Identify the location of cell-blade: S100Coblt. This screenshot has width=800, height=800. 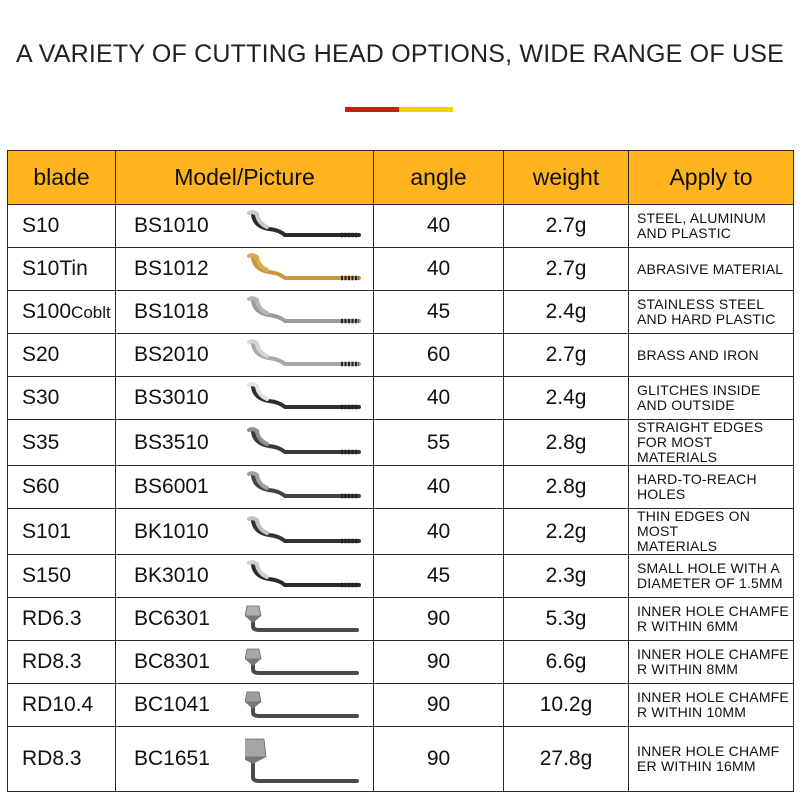
(61, 312).